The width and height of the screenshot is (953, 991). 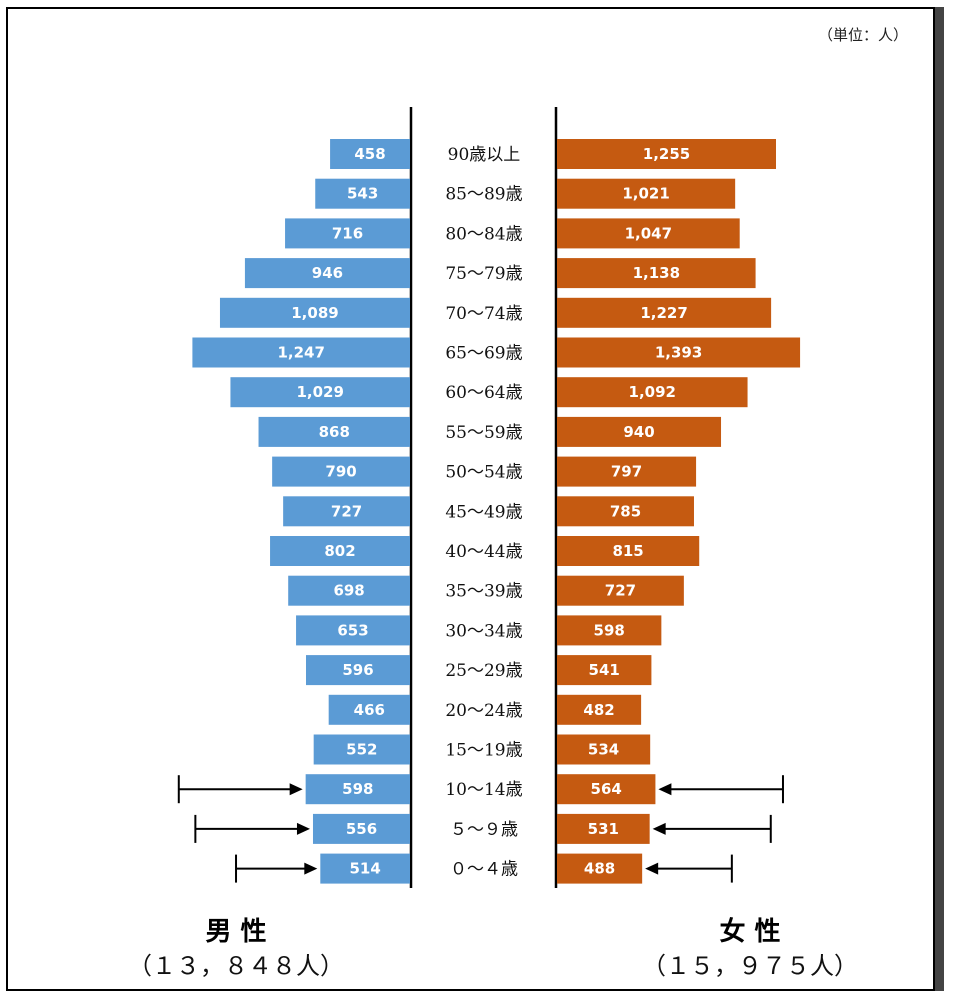 I want to click on female-value-label: 1,021, so click(x=645, y=194).